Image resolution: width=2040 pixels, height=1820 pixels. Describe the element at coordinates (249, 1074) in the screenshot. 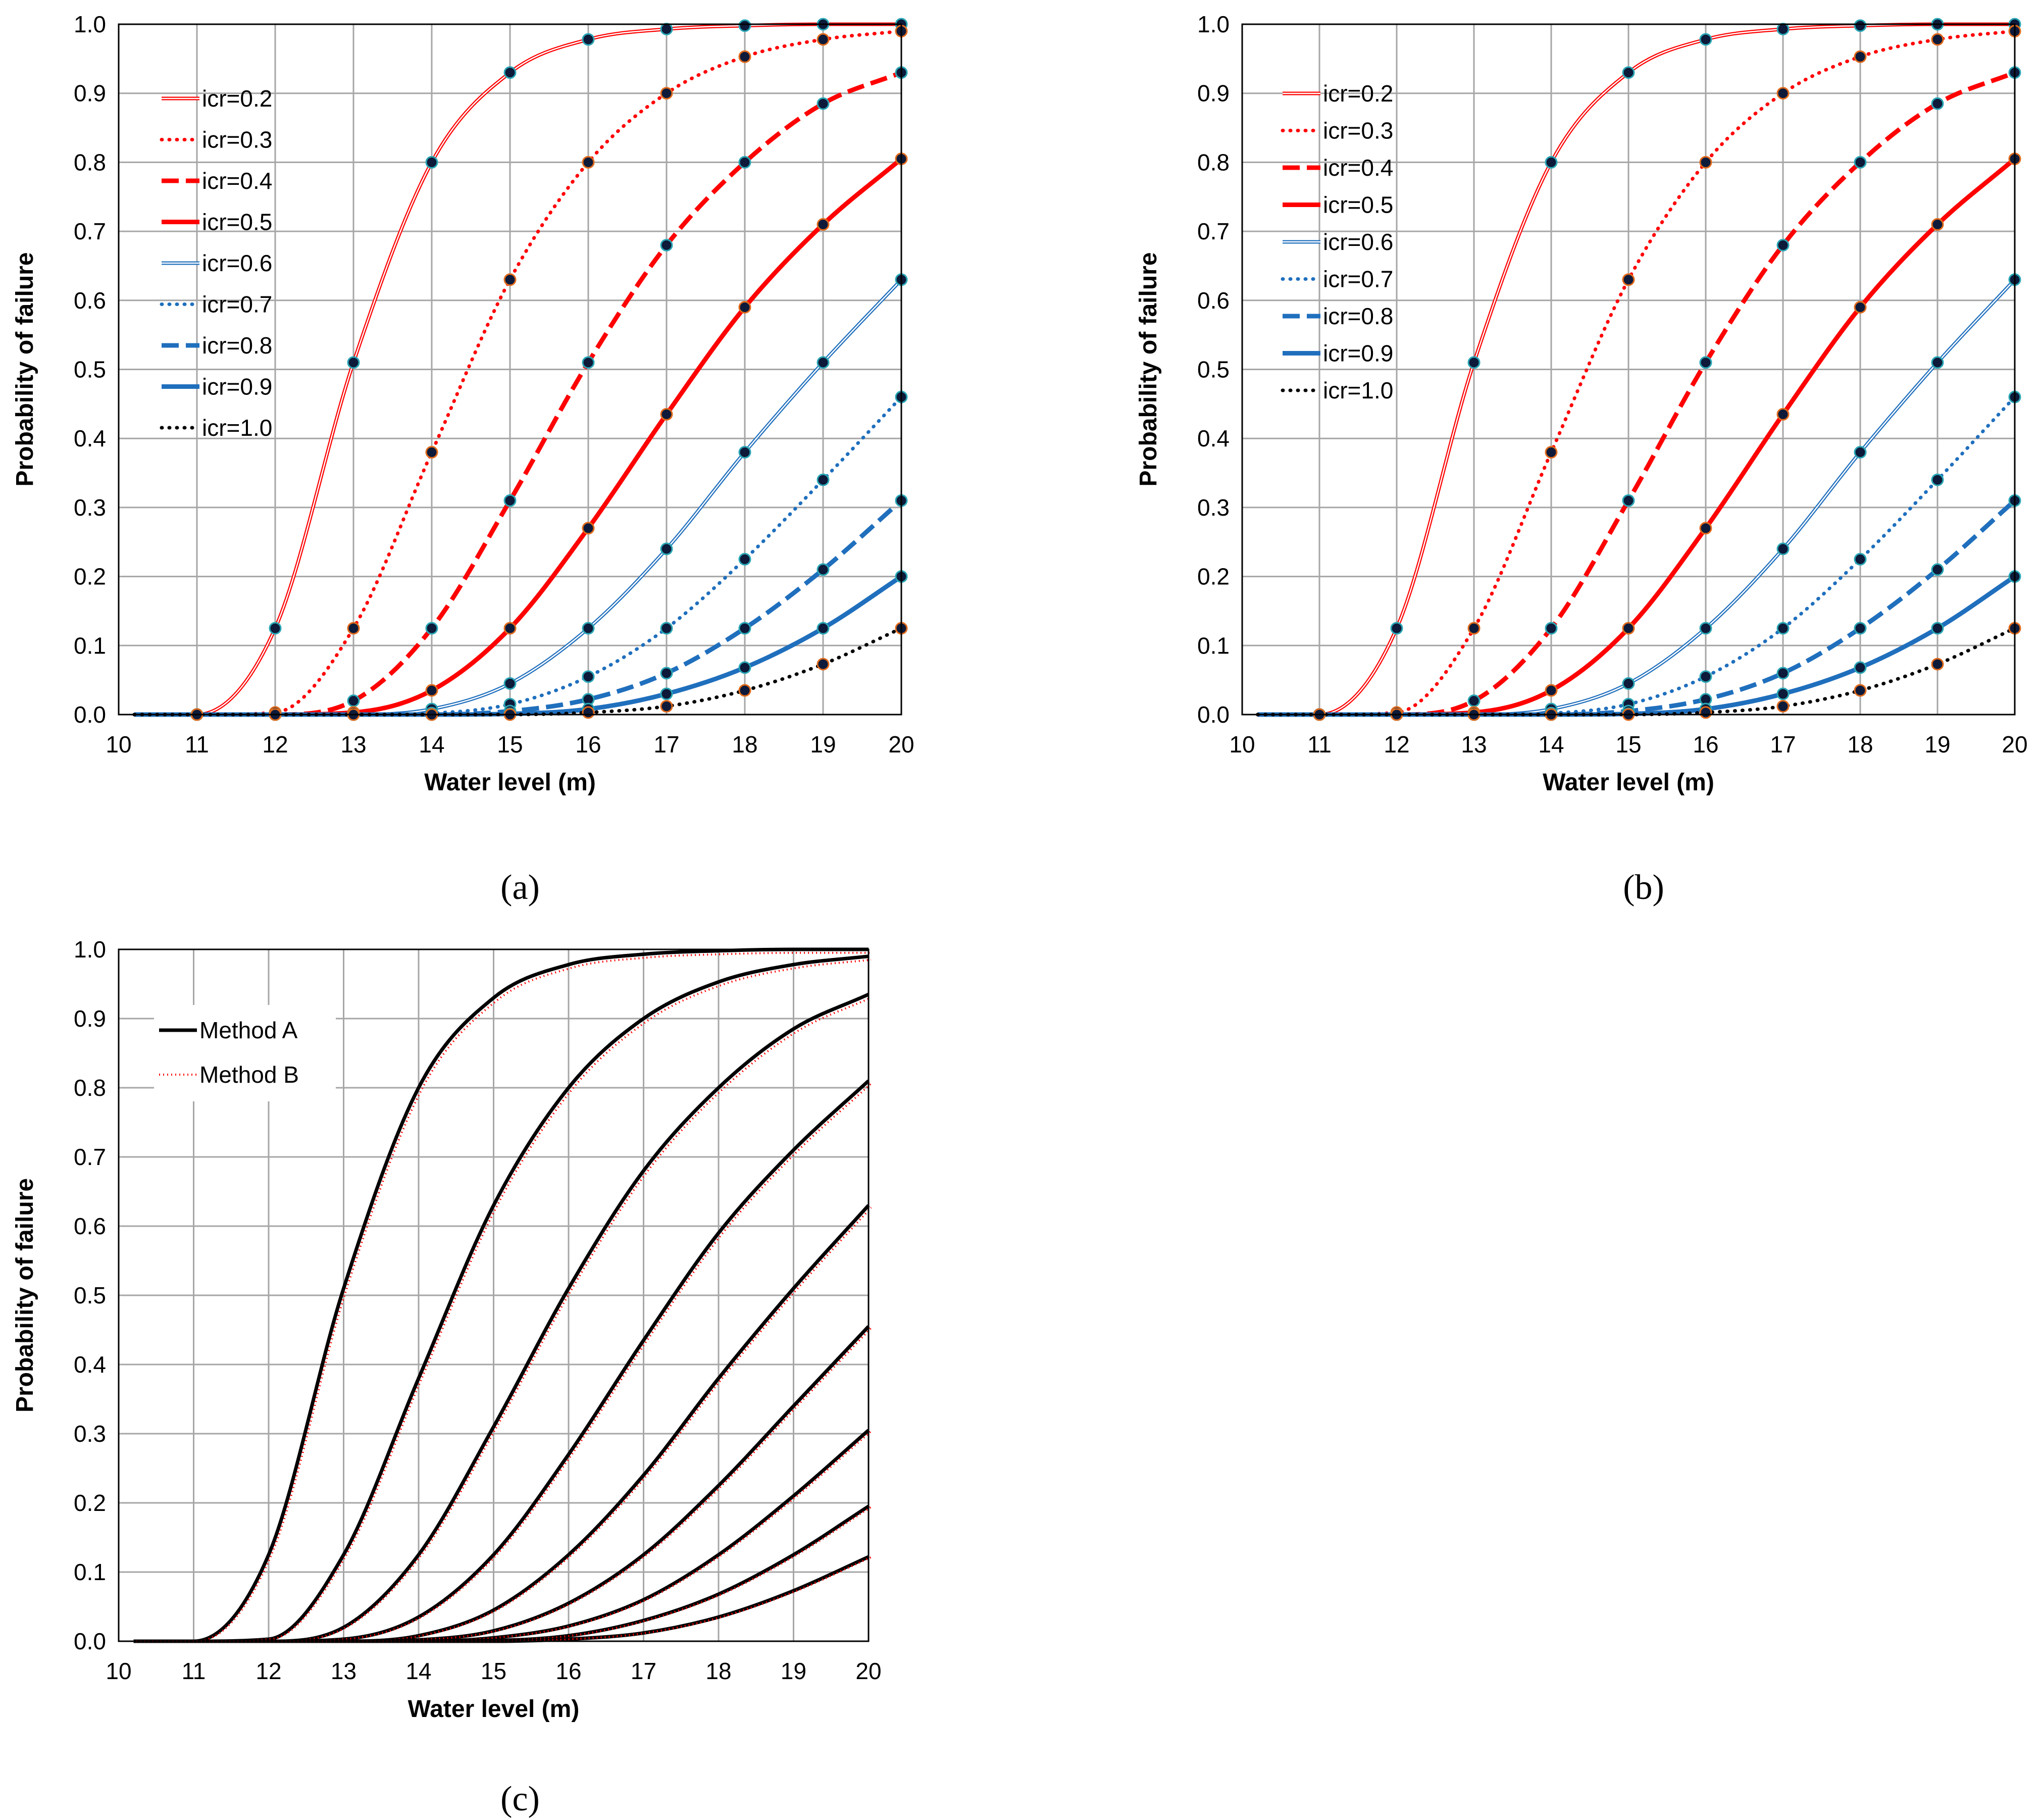

I see `legend-label: Method B` at that location.